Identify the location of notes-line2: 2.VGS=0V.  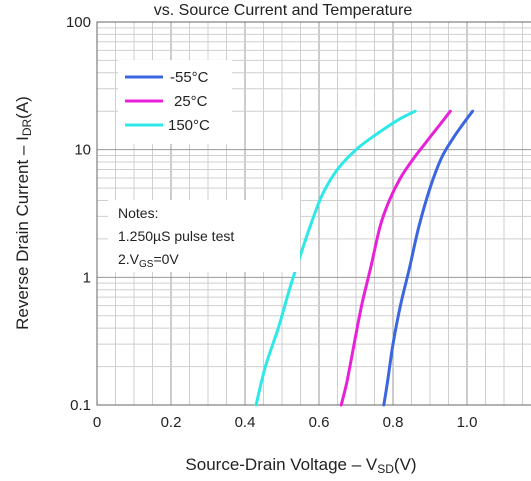
(148, 260).